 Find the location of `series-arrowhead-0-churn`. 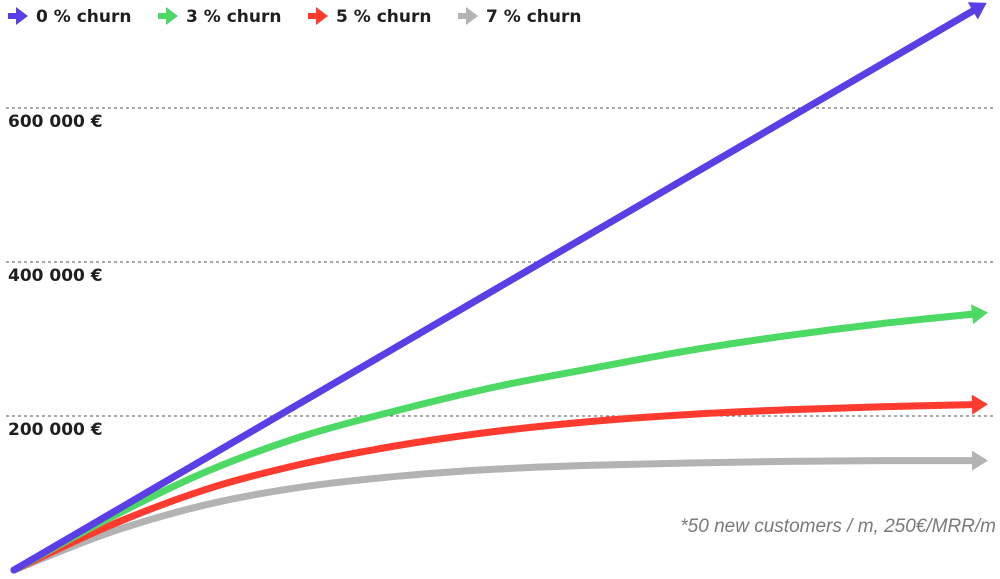

series-arrowhead-0-churn is located at coordinates (977, 11).